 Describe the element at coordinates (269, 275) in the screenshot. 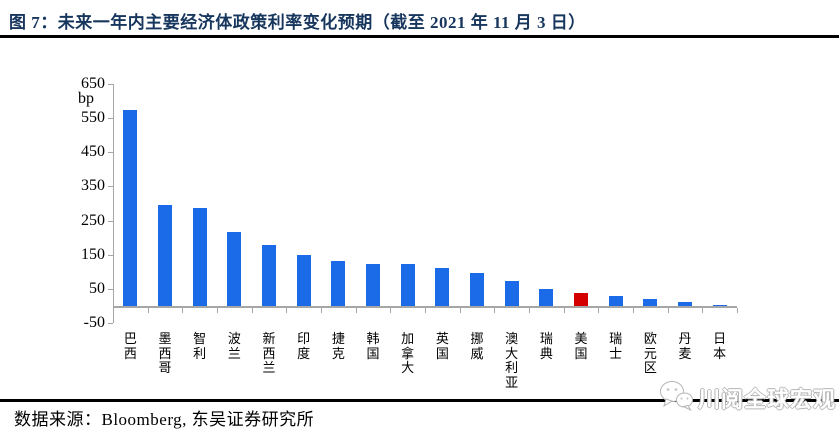

I see `bar-新西兰` at that location.